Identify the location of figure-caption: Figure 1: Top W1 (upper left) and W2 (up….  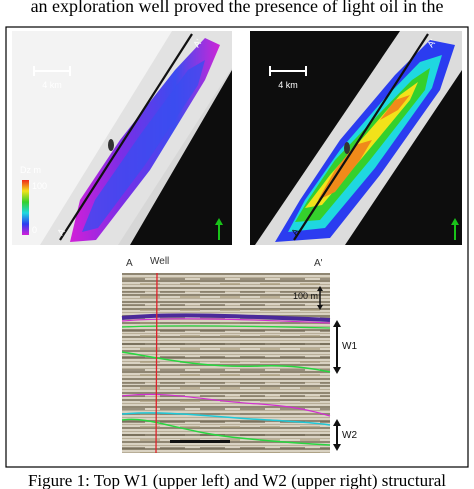
(237, 480).